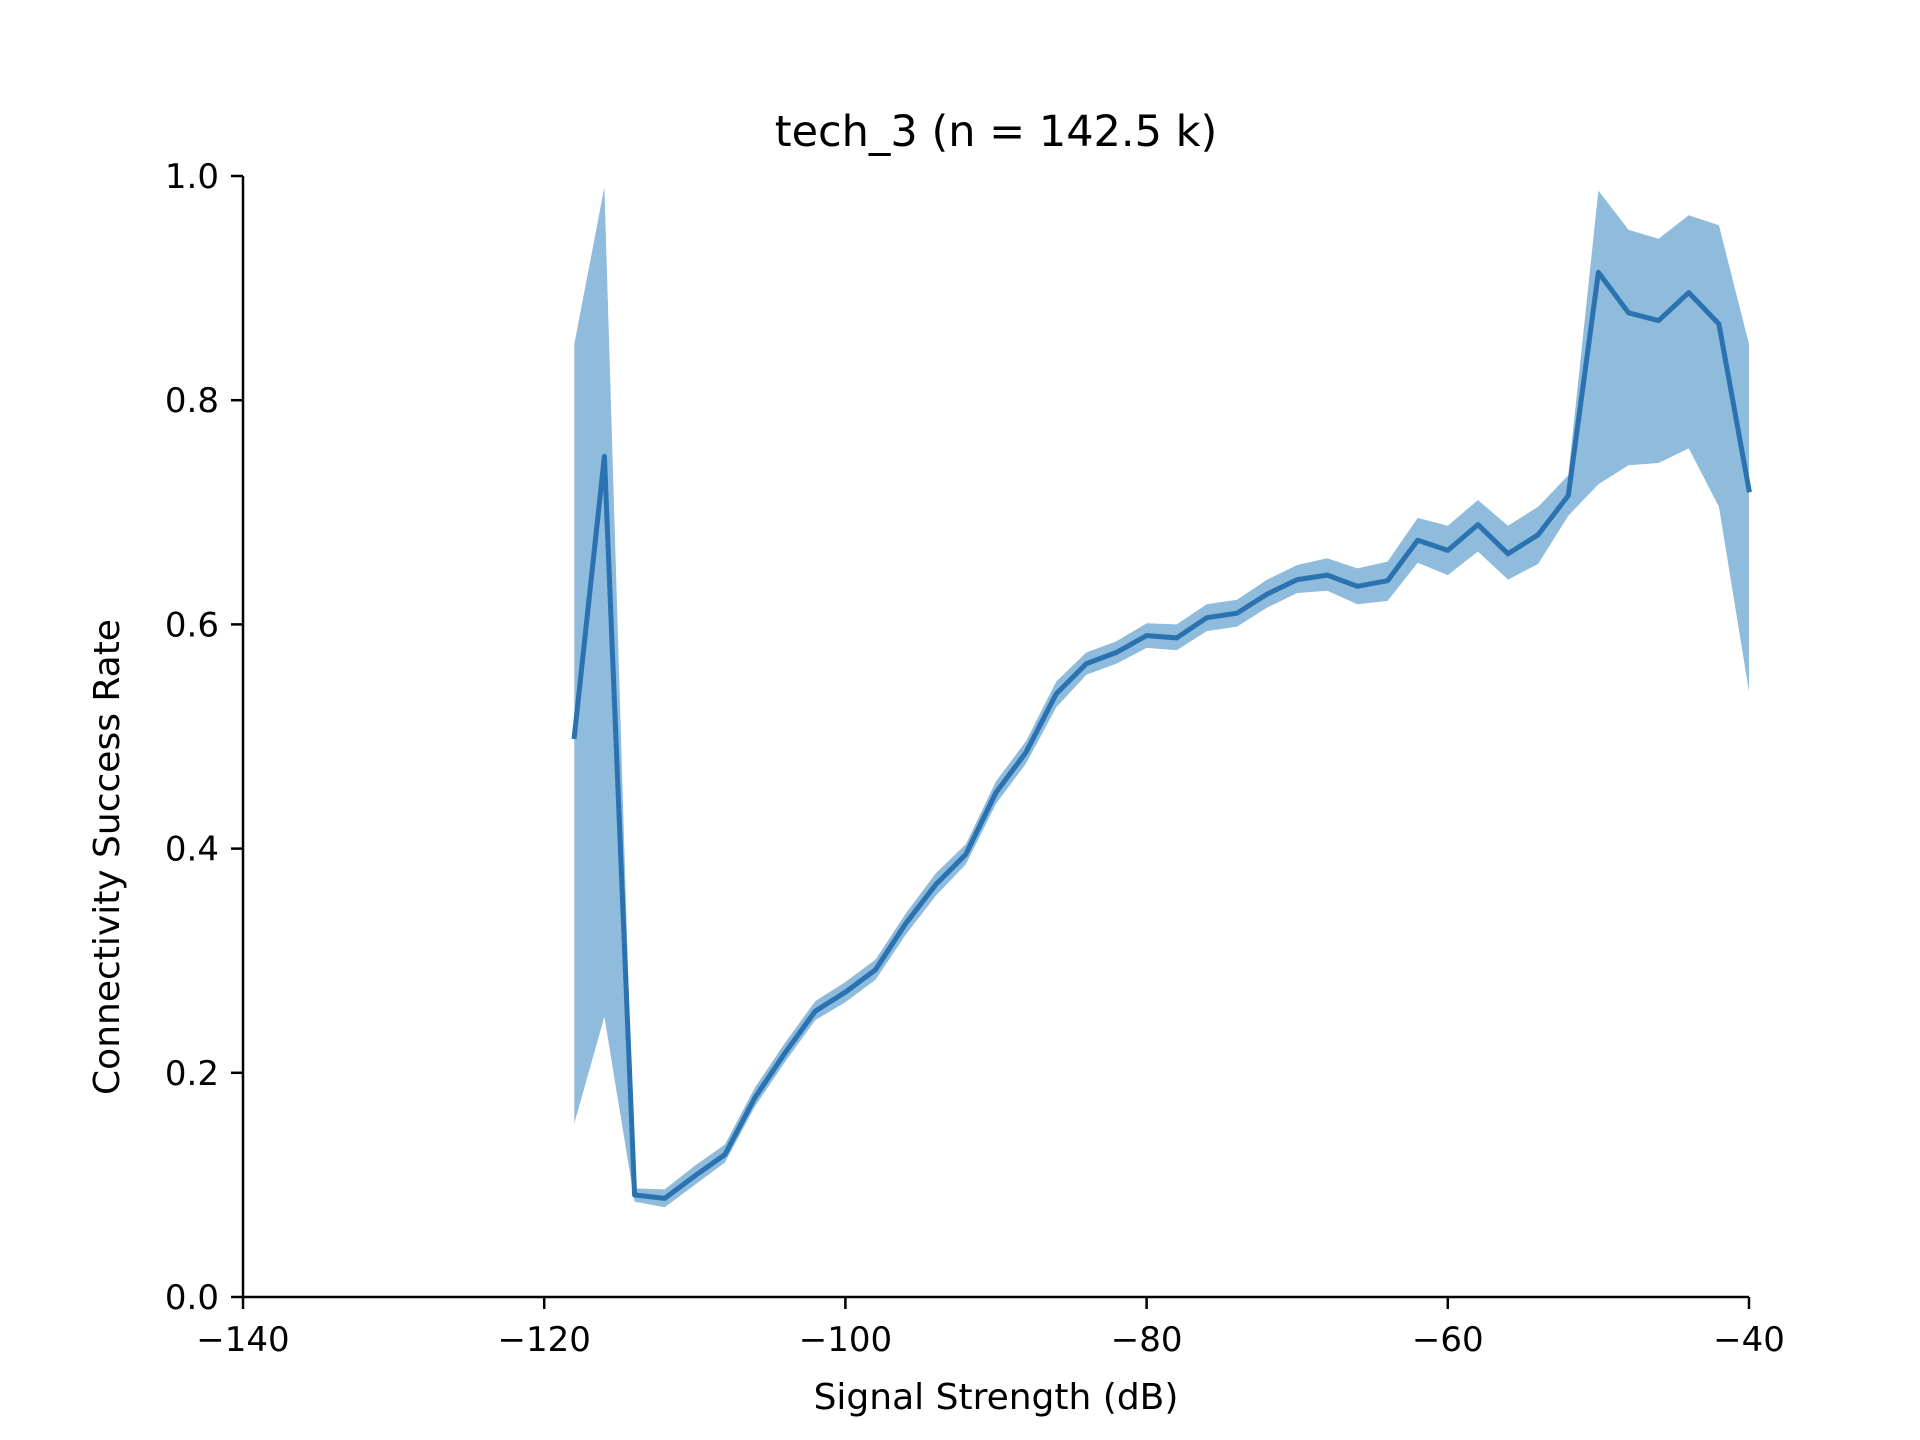 This screenshot has height=1440, width=1920. I want to click on y-tick-label: 1.0, so click(192, 177).